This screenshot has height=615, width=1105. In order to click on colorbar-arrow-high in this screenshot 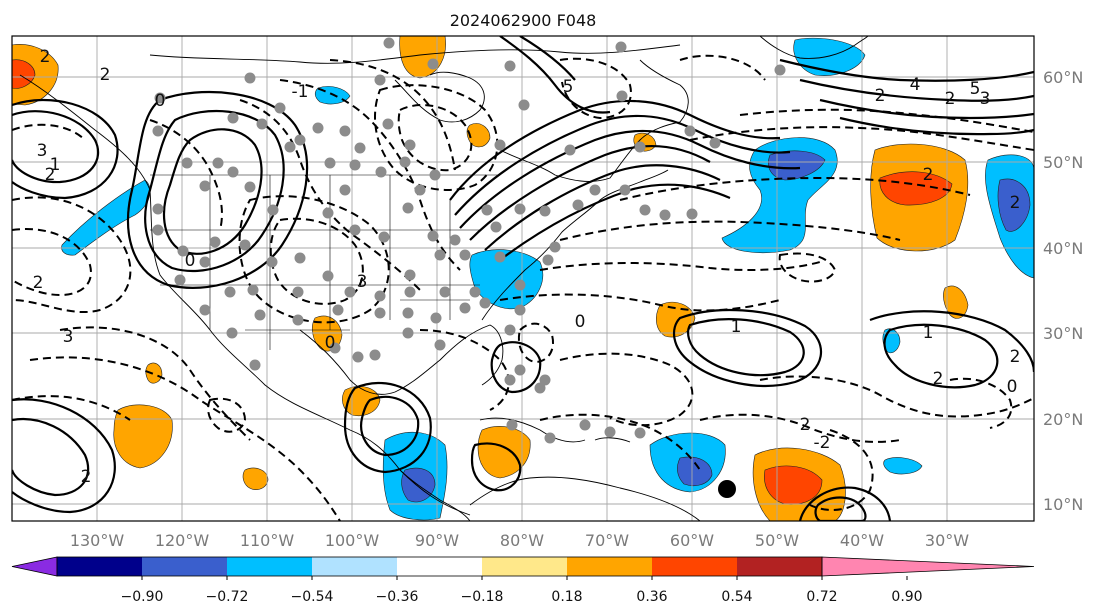, I will do `click(928, 566)`.